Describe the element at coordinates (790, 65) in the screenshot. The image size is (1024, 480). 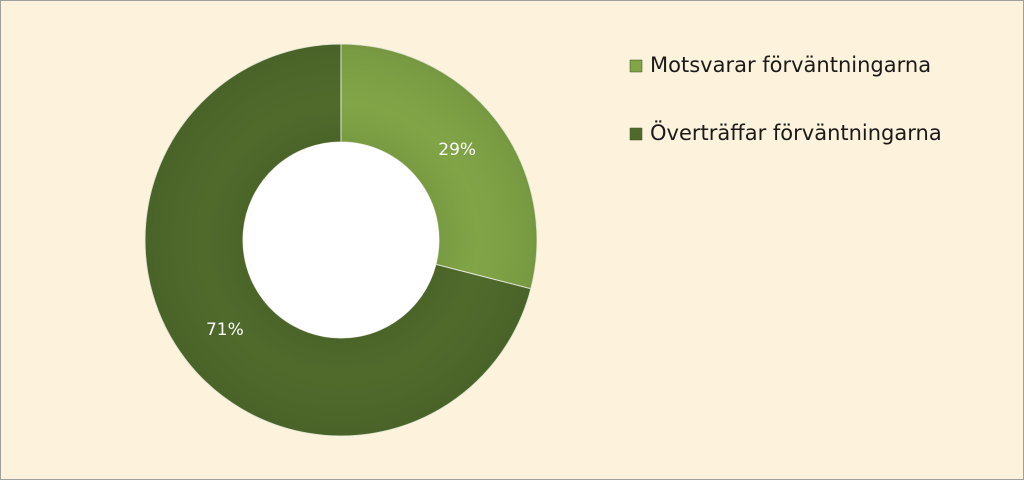
I see `legend-label: Motsvarar förväntningarna` at that location.